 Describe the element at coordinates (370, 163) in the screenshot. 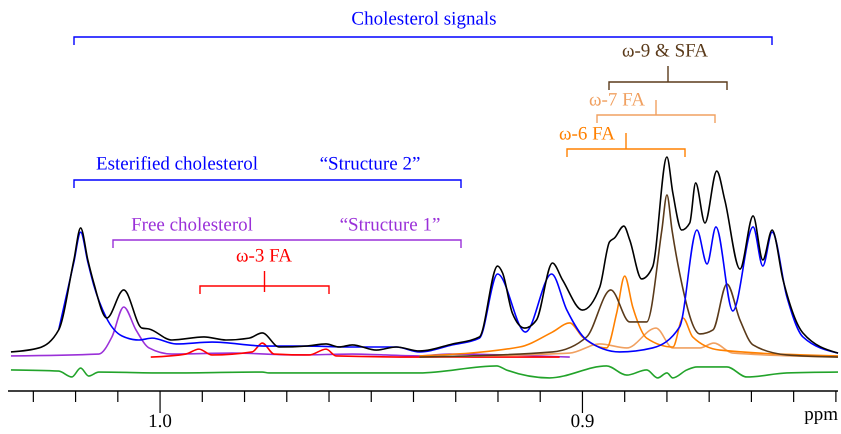

I see `annotation: “Structure 2”` at that location.